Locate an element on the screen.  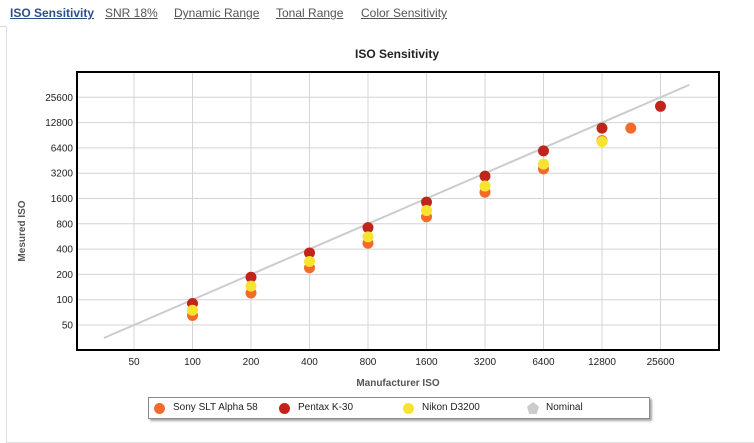
x-tick-label: 800 is located at coordinates (368, 362).